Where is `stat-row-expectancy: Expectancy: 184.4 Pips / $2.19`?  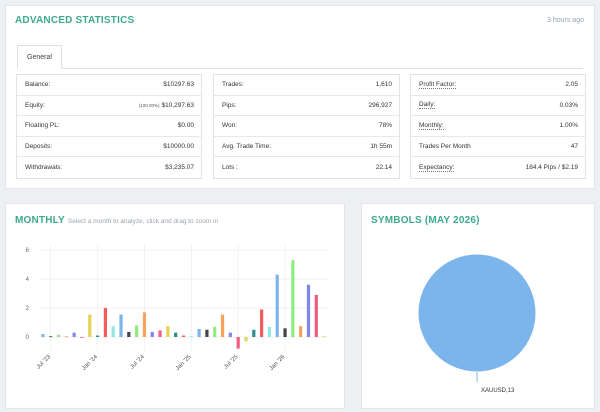
stat-row-expectancy: Expectancy: 184.4 Pips / $2.19 is located at coordinates (498, 167).